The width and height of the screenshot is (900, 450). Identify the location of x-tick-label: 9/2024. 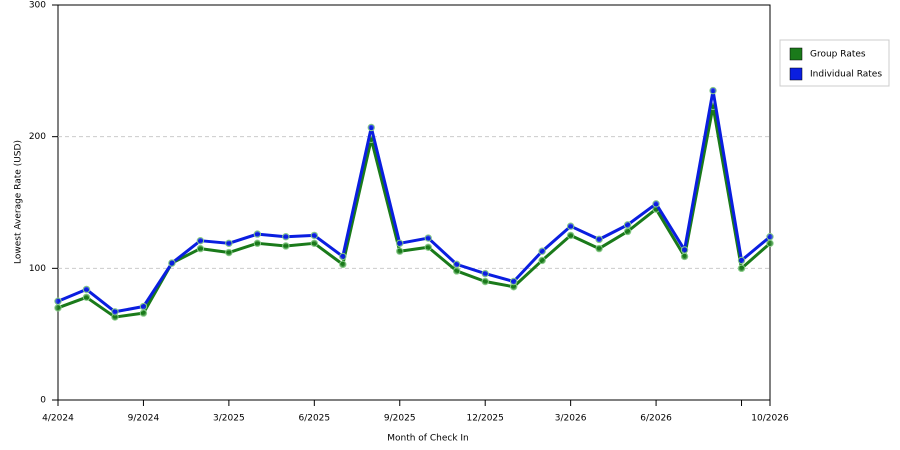
(144, 419).